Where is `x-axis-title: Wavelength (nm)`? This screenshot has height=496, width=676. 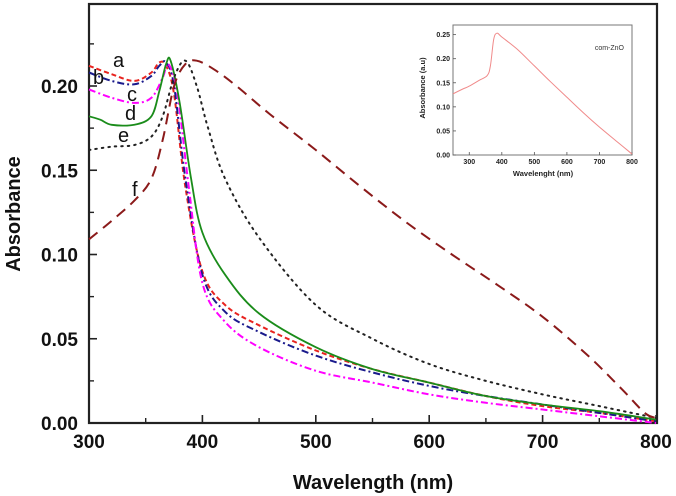 x-axis-title: Wavelength (nm) is located at coordinates (373, 483).